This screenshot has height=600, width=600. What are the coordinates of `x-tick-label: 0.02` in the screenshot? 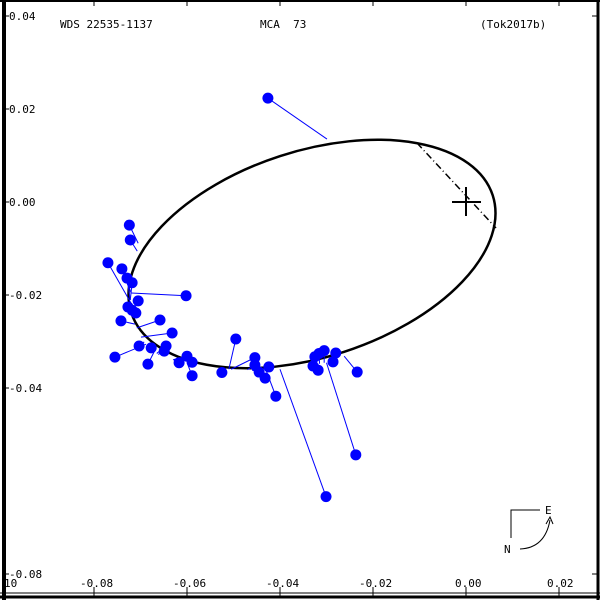 It's located at (560, 583).